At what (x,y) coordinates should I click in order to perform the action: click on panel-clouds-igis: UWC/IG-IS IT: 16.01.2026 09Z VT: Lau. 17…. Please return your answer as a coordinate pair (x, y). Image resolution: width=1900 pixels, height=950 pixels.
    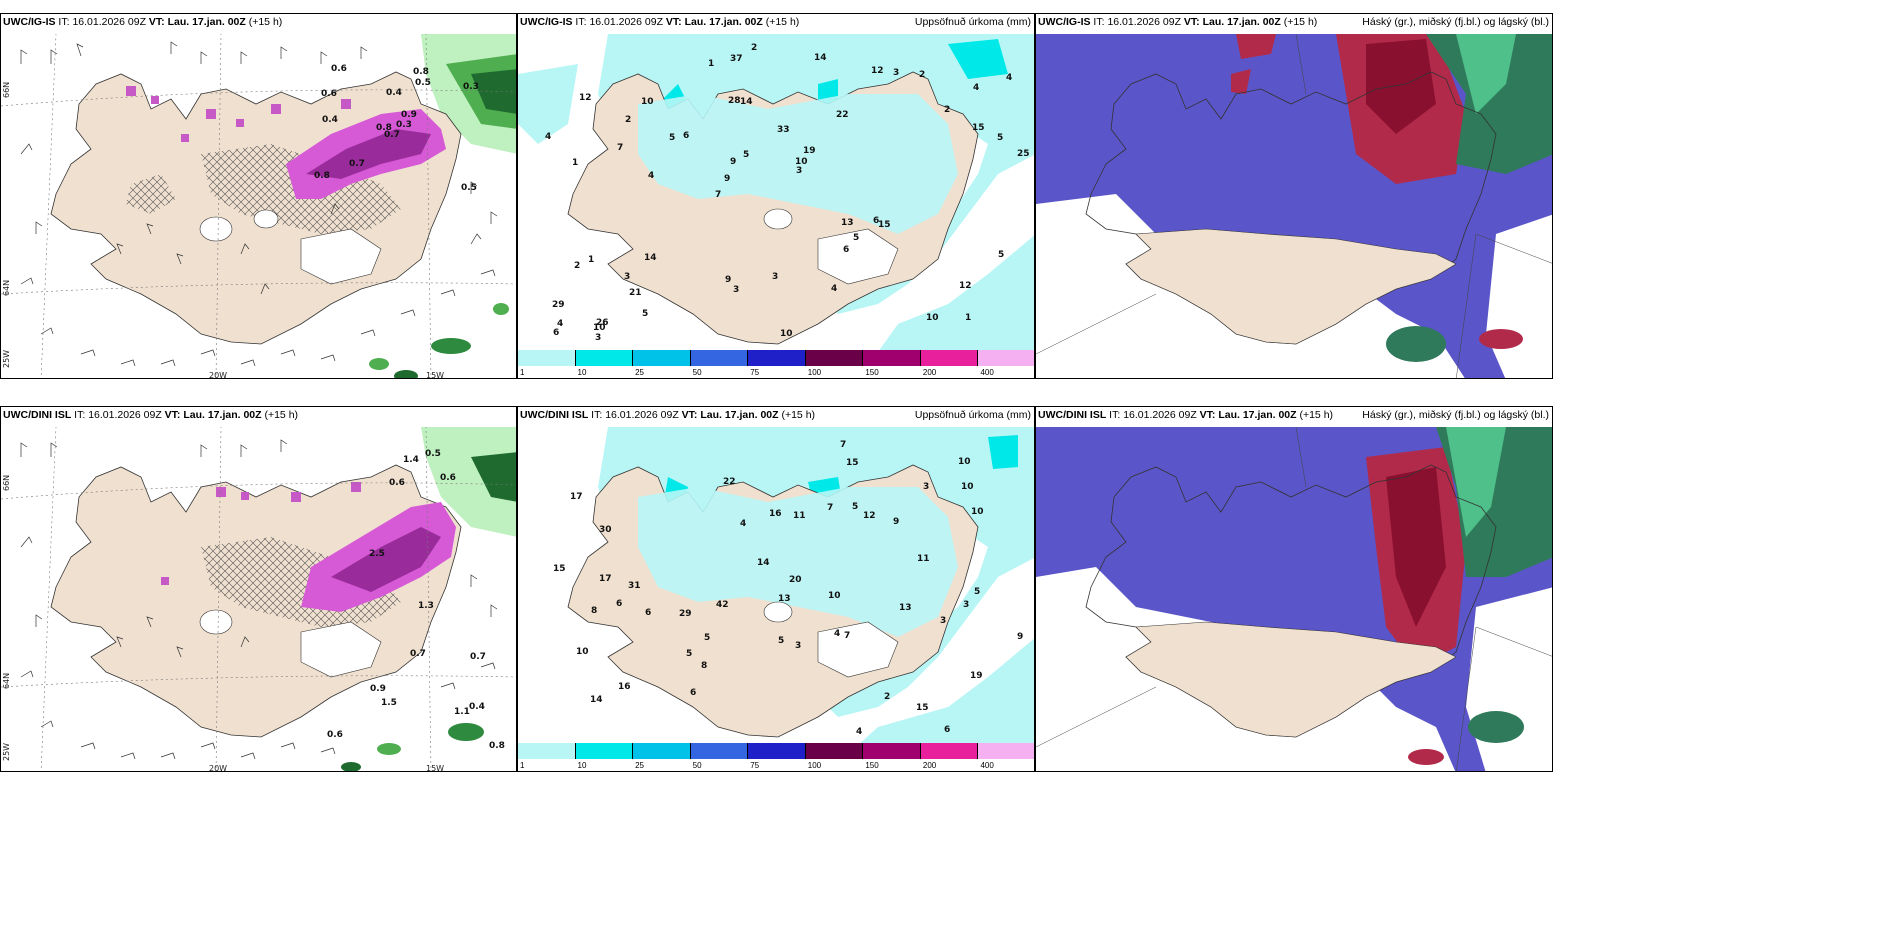
    Looking at the image, I should click on (1294, 196).